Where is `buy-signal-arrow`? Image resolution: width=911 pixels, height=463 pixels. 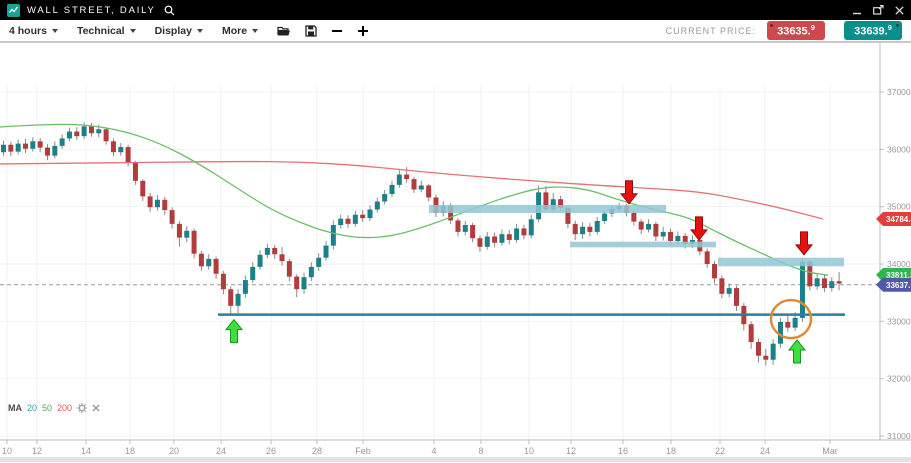 buy-signal-arrow is located at coordinates (797, 351).